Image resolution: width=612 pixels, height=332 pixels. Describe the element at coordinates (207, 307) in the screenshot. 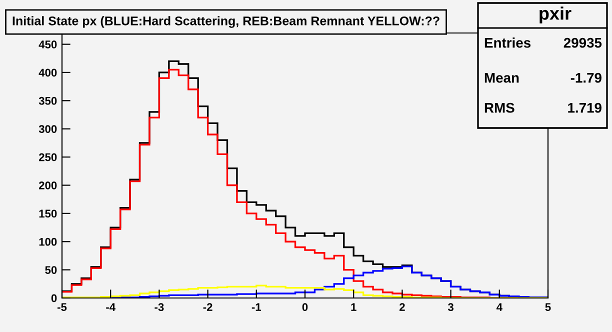

I see `x-tick-label: -2` at that location.